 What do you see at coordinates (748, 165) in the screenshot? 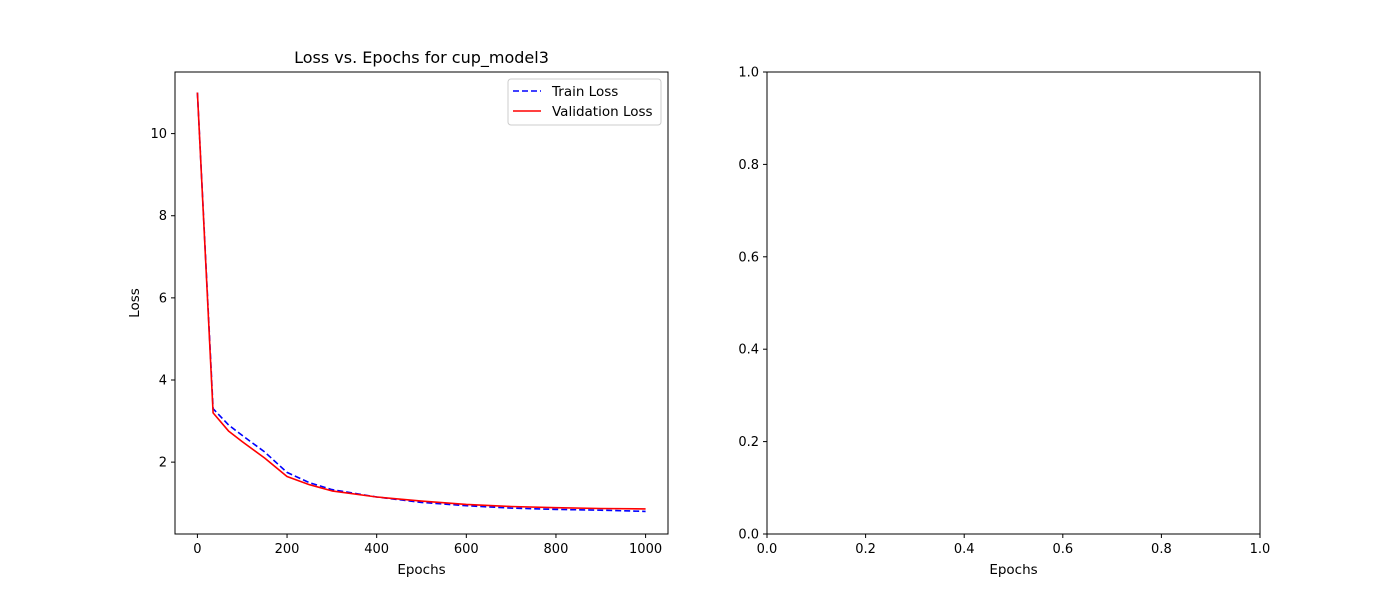
I see `y-tick-label: 0.8` at bounding box center [748, 165].